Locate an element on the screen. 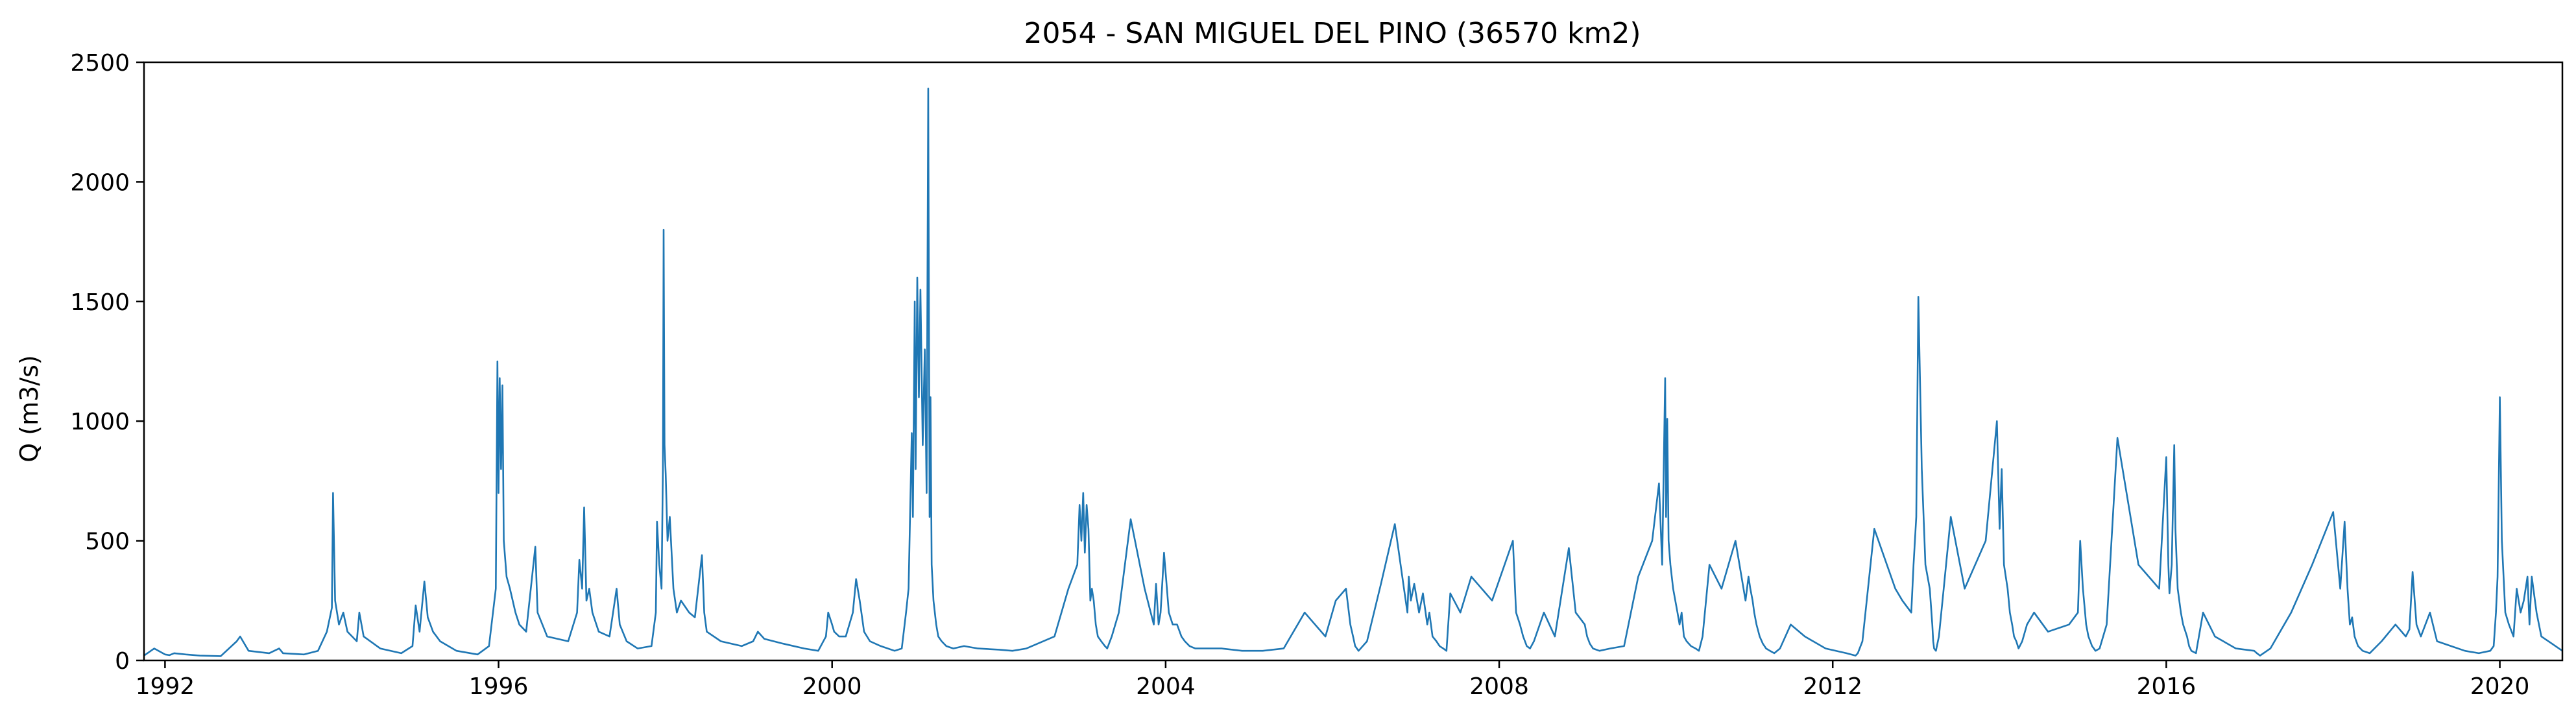 Image resolution: width=2576 pixels, height=724 pixels. x-tick-label: 2008 is located at coordinates (1499, 686).